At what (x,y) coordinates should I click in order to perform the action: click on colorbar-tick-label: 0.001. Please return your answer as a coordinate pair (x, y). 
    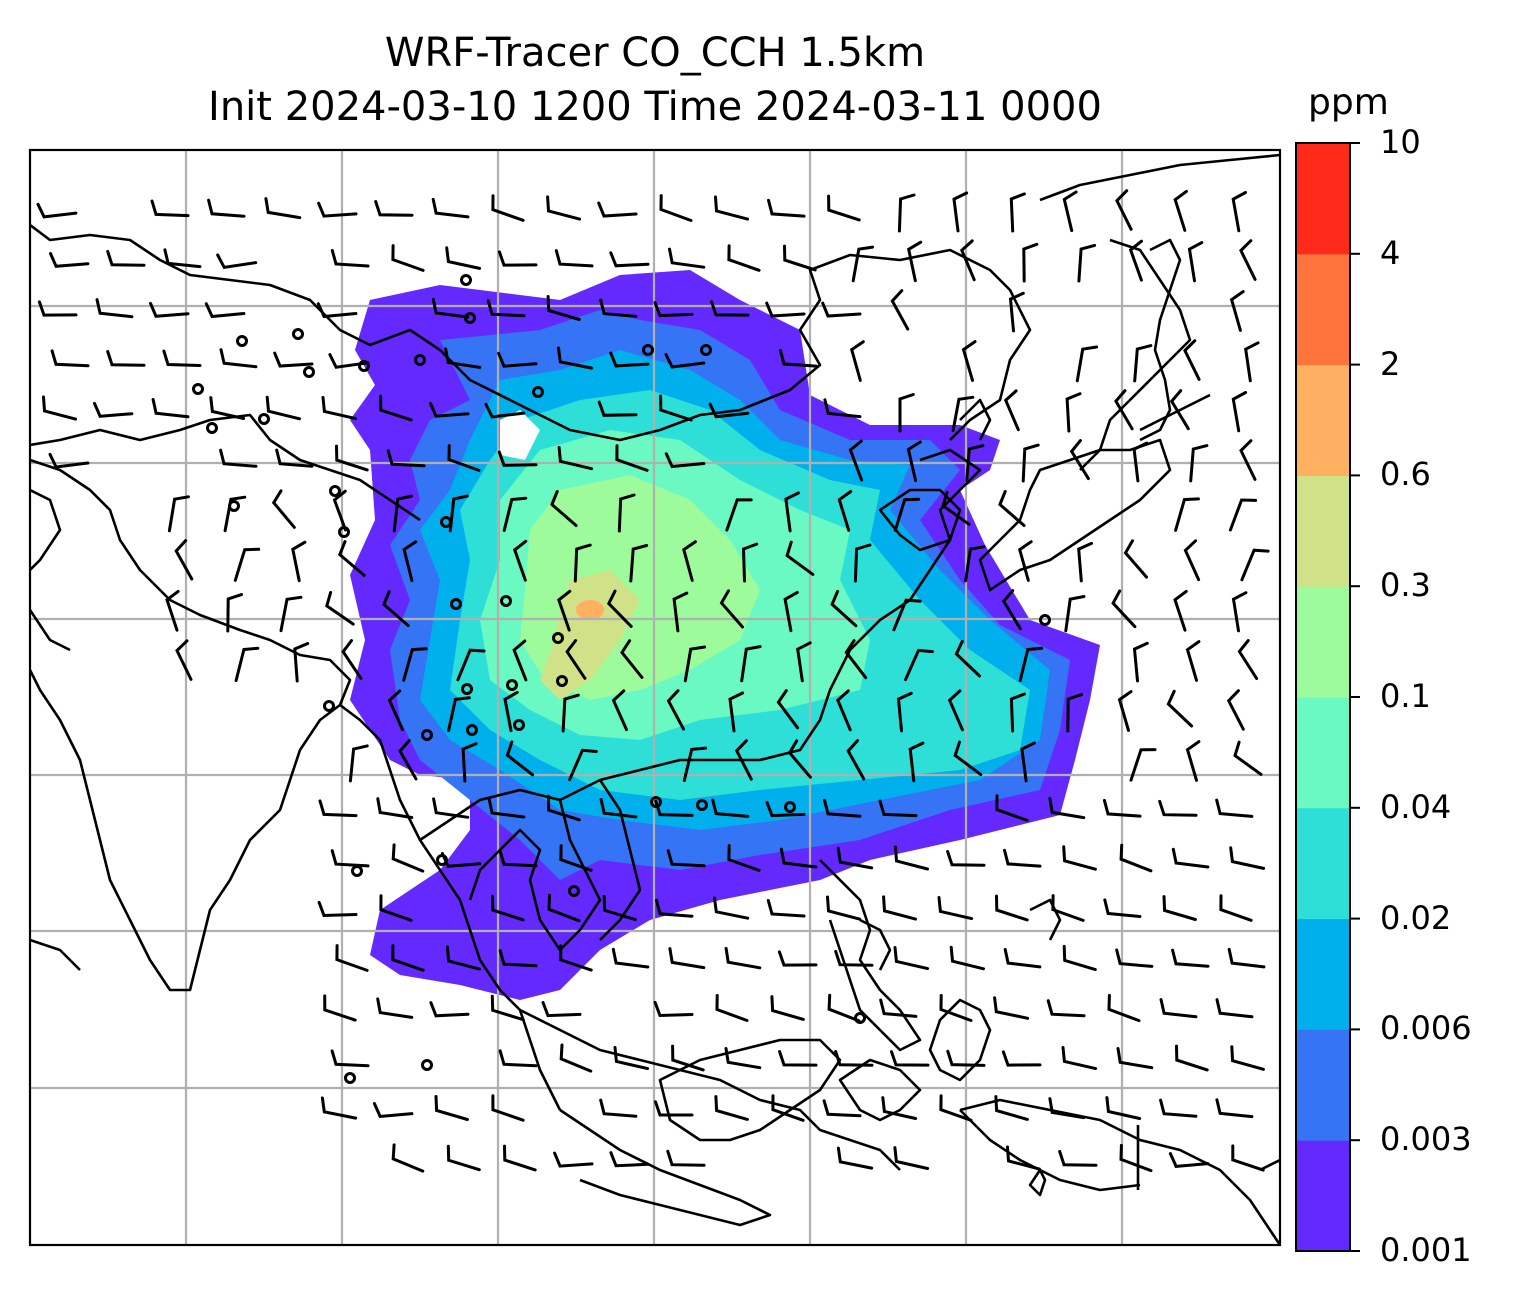
    Looking at the image, I should click on (1426, 1250).